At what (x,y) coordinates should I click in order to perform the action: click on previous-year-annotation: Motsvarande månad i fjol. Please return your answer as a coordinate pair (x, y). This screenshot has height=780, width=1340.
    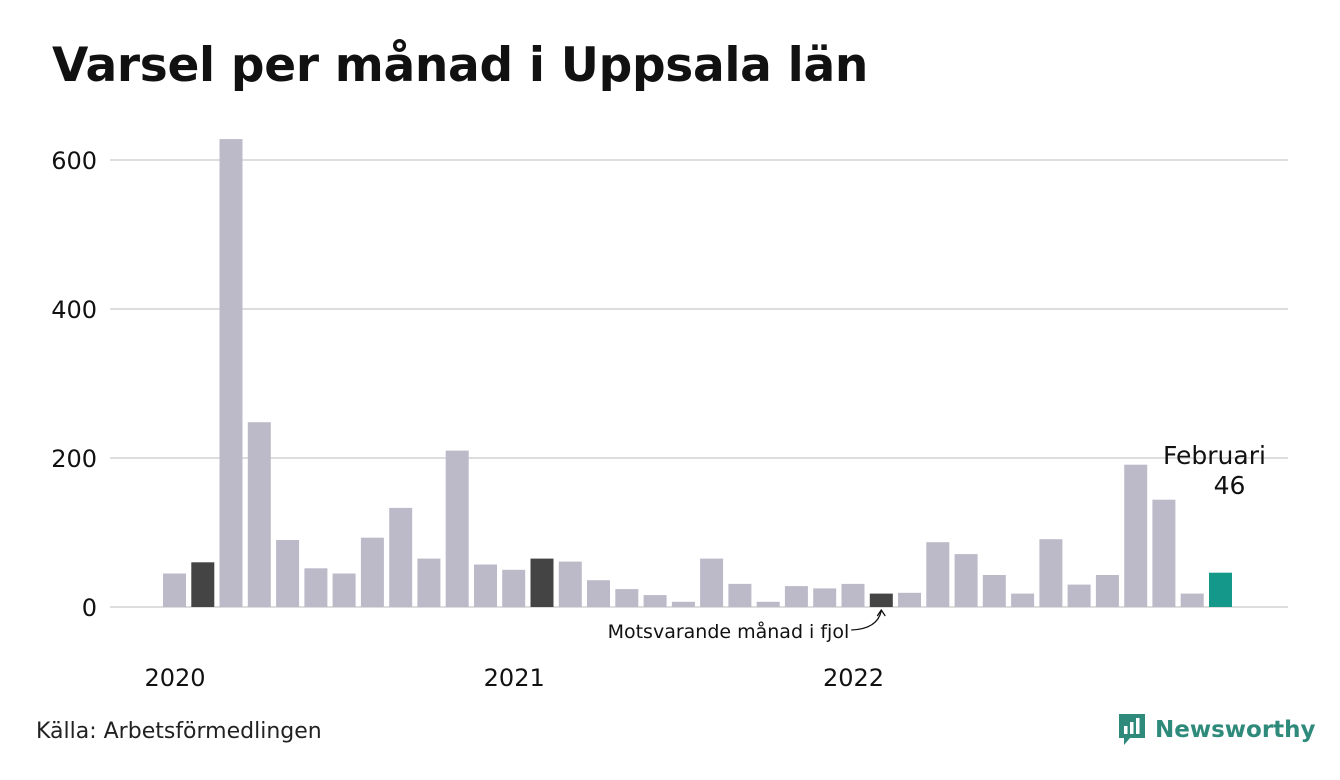
    Looking at the image, I should click on (729, 631).